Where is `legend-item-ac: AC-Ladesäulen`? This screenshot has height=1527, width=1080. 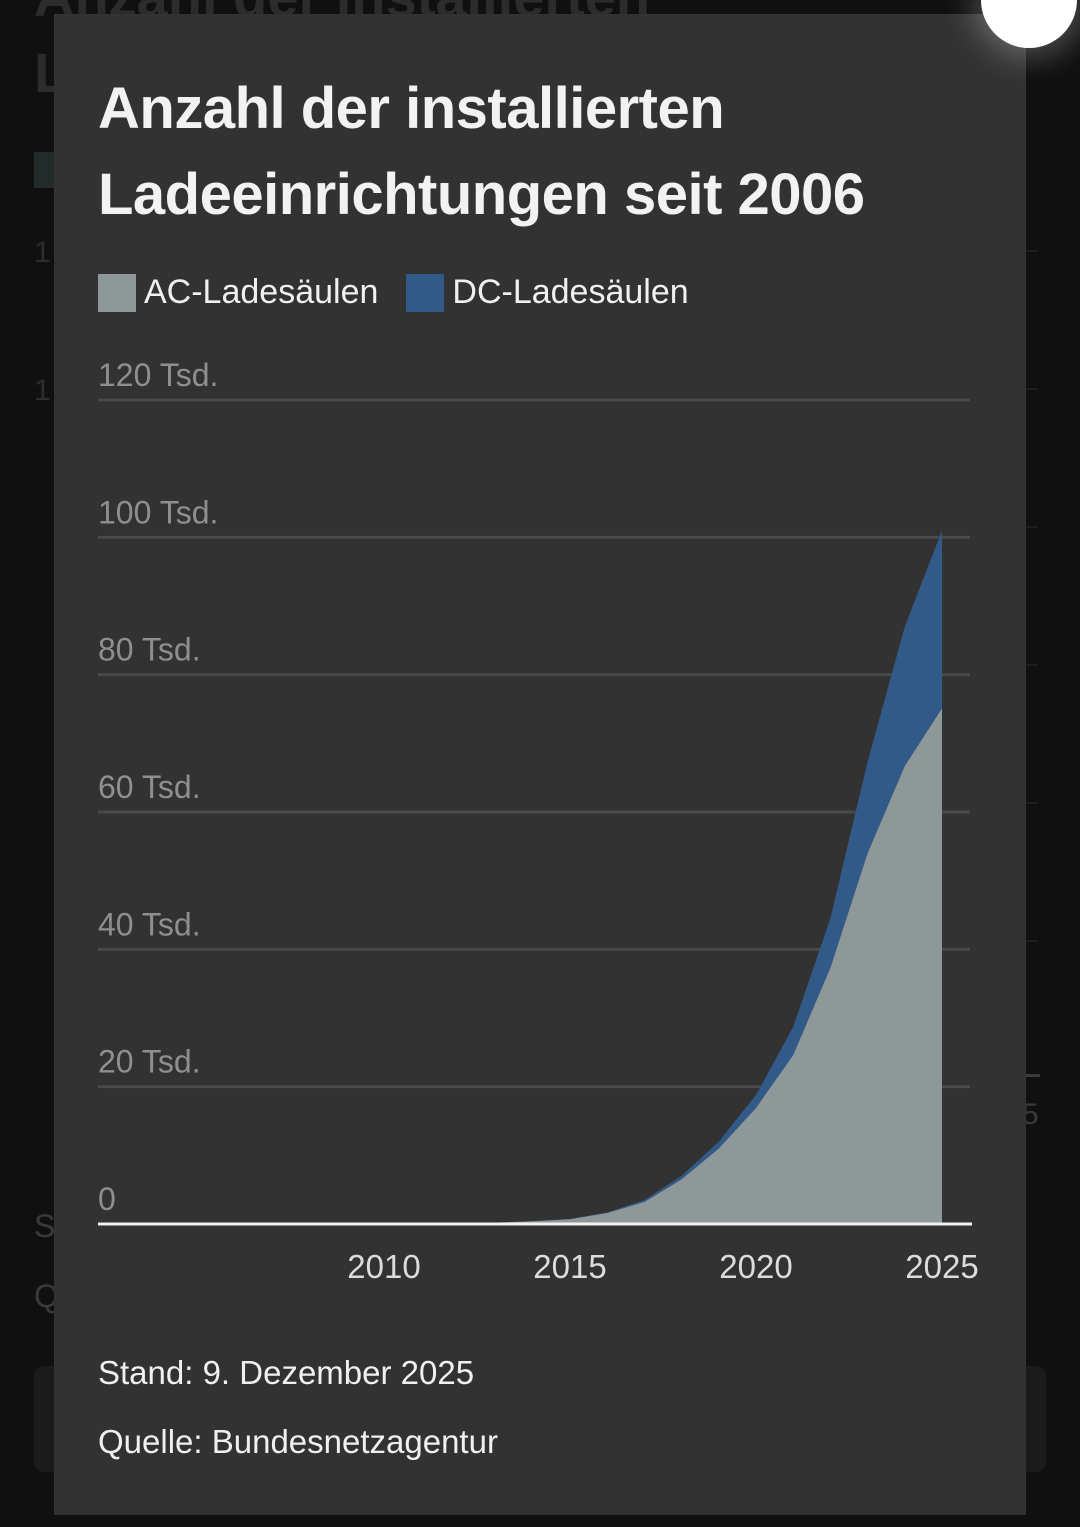
legend-item-ac: AC-Ladesäulen is located at coordinates (238, 292).